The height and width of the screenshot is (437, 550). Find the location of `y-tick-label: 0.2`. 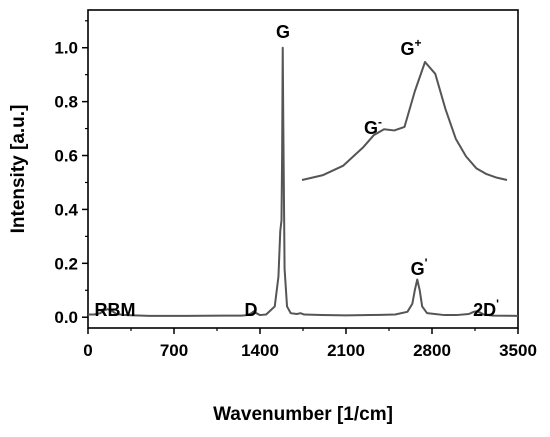

y-tick-label: 0.2 is located at coordinates (66, 263).